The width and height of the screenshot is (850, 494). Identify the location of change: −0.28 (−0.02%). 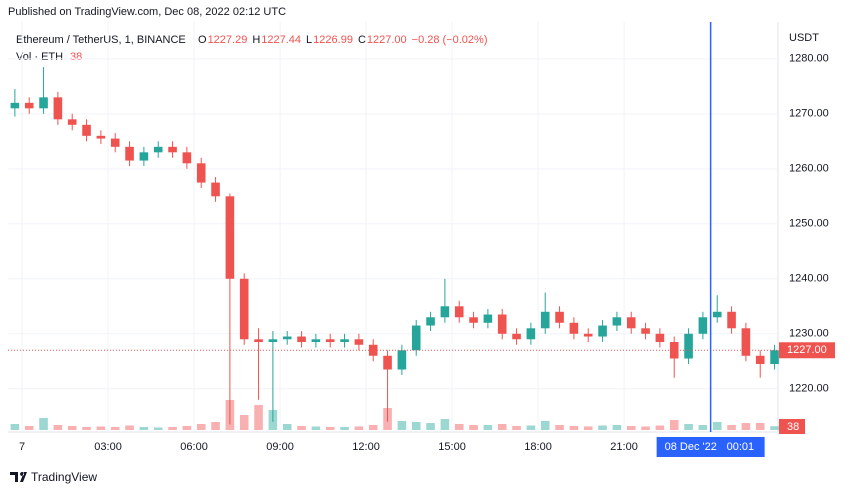
(450, 40).